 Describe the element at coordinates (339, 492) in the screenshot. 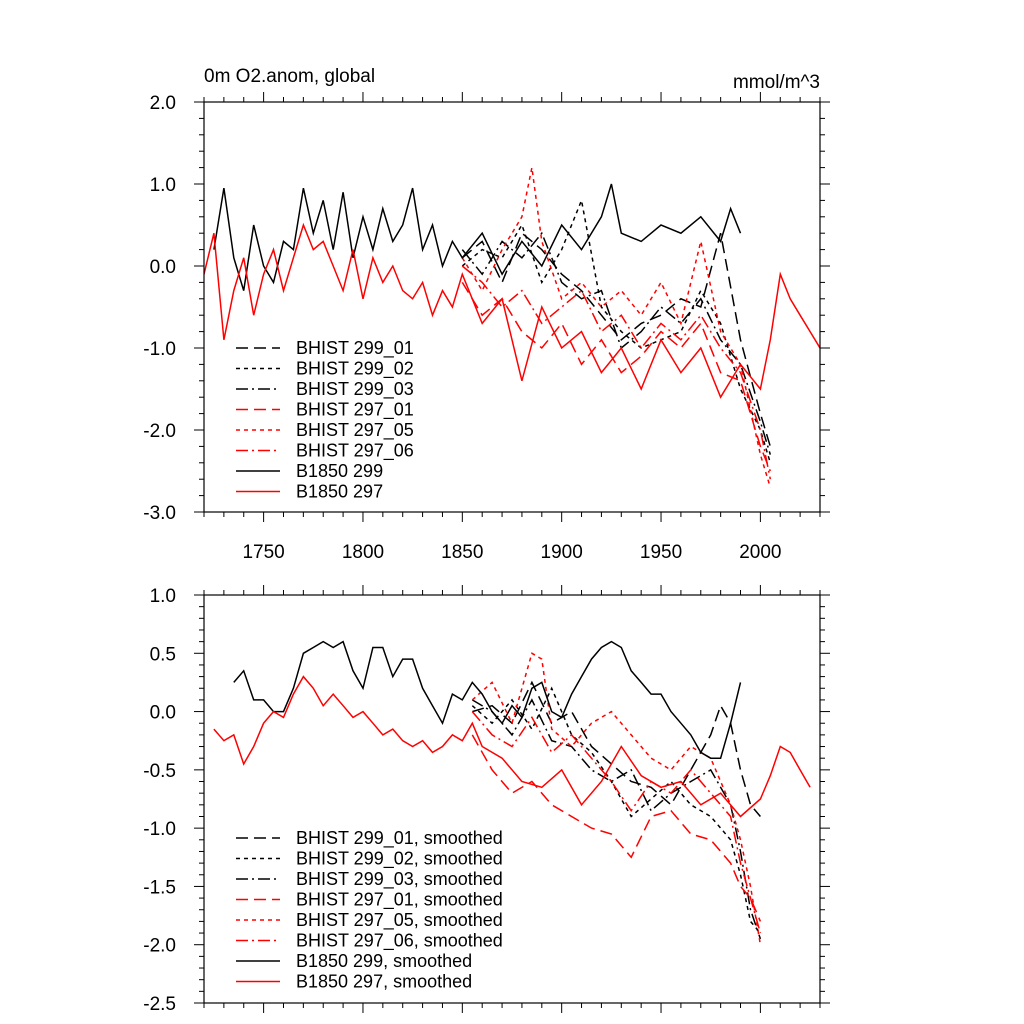

I see `legend-label: B1850 297` at that location.